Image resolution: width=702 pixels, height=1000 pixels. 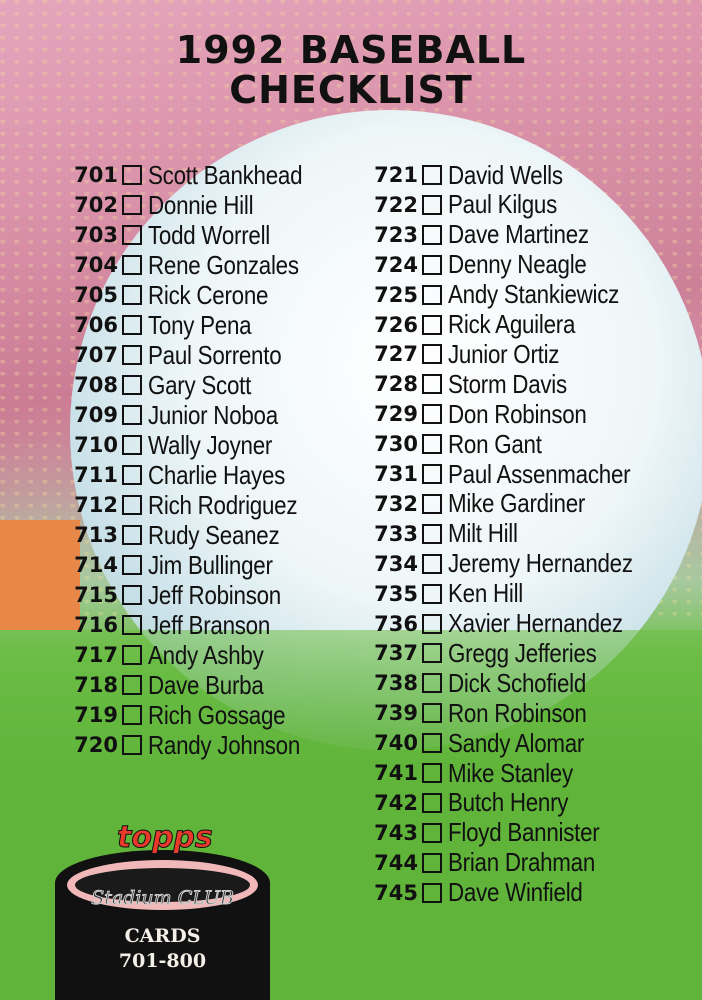 What do you see at coordinates (396, 175) in the screenshot?
I see `card-number: 721` at bounding box center [396, 175].